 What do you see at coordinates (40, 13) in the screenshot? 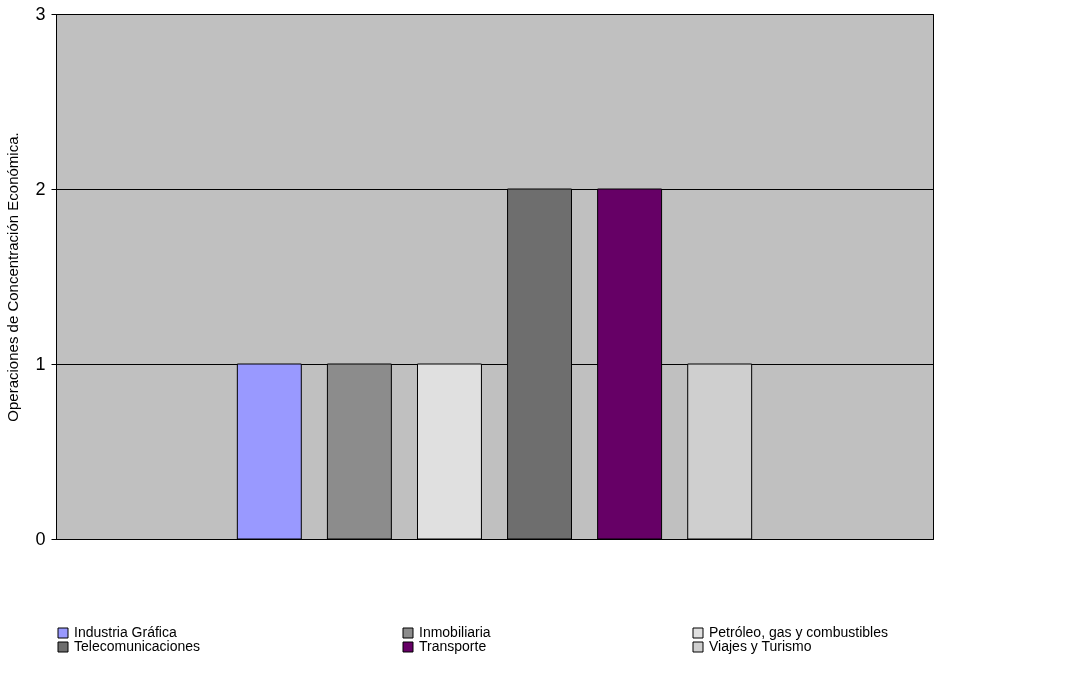
I see `y-tick-label: 3` at bounding box center [40, 13].